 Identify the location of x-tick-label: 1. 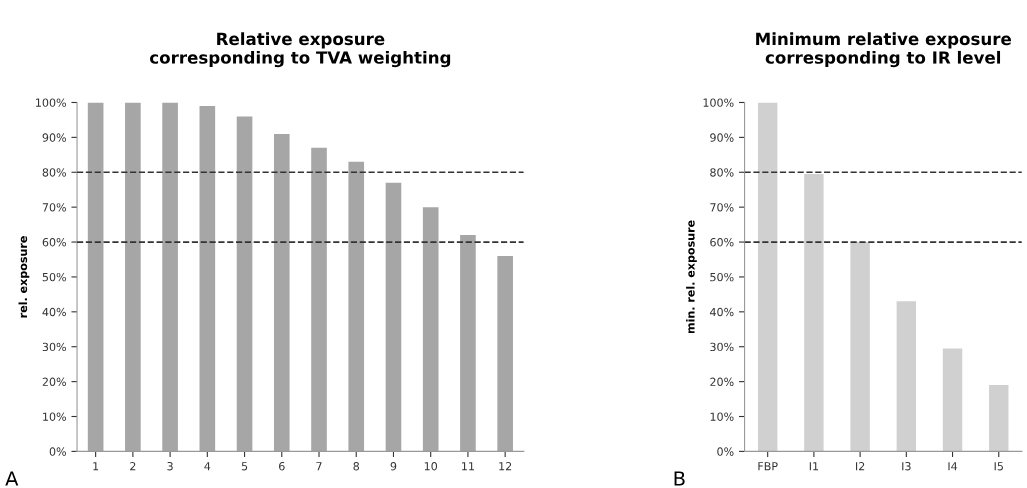
(96, 466).